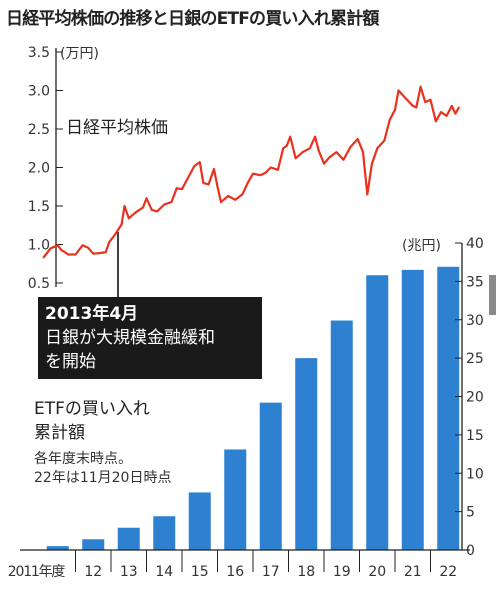 The height and width of the screenshot is (590, 496). I want to click on left-axis-unit: (万円), so click(79, 54).